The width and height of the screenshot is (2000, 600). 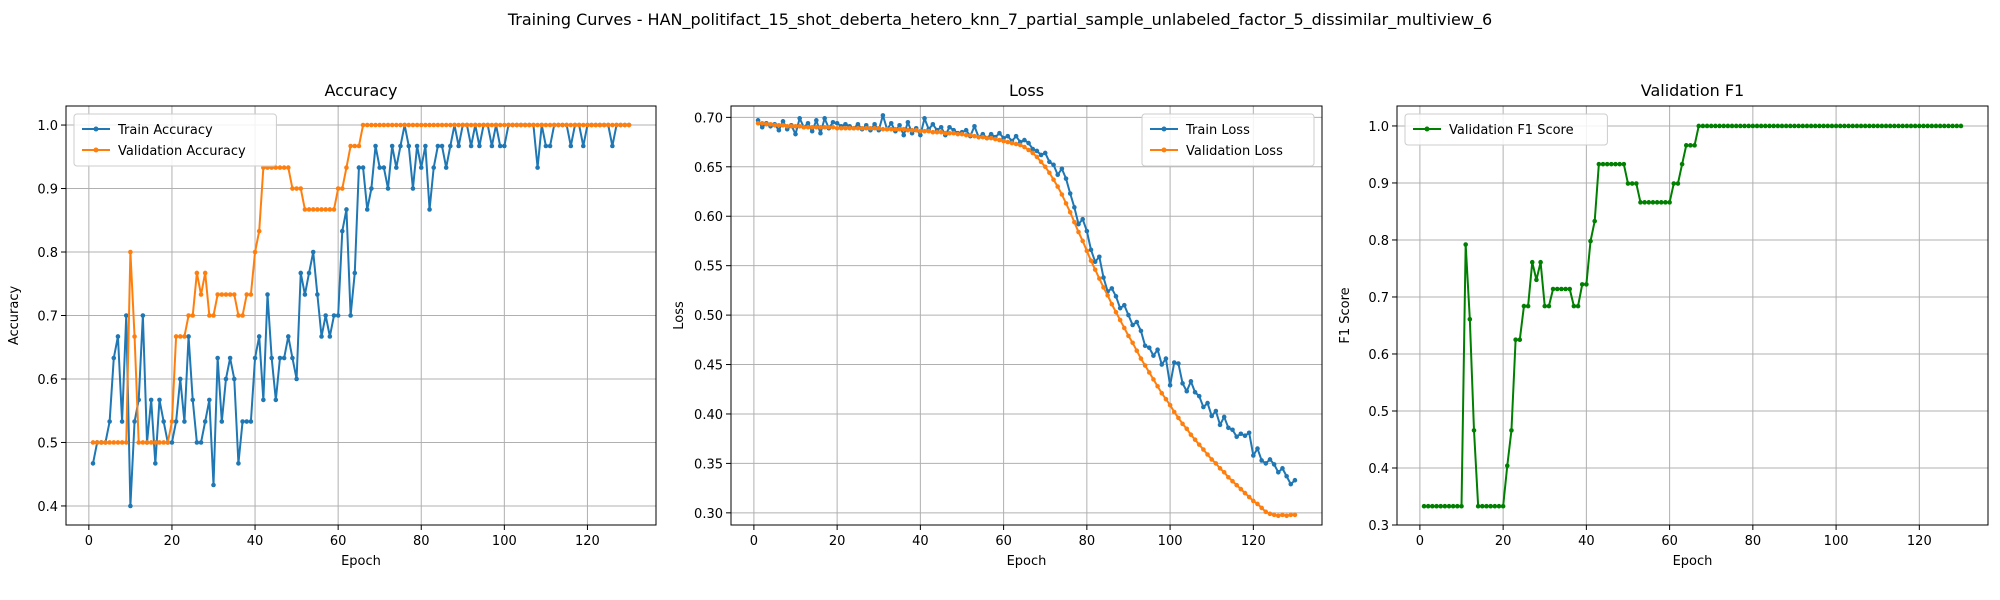 What do you see at coordinates (182, 151) in the screenshot?
I see `legend-label: Validation Accuracy` at bounding box center [182, 151].